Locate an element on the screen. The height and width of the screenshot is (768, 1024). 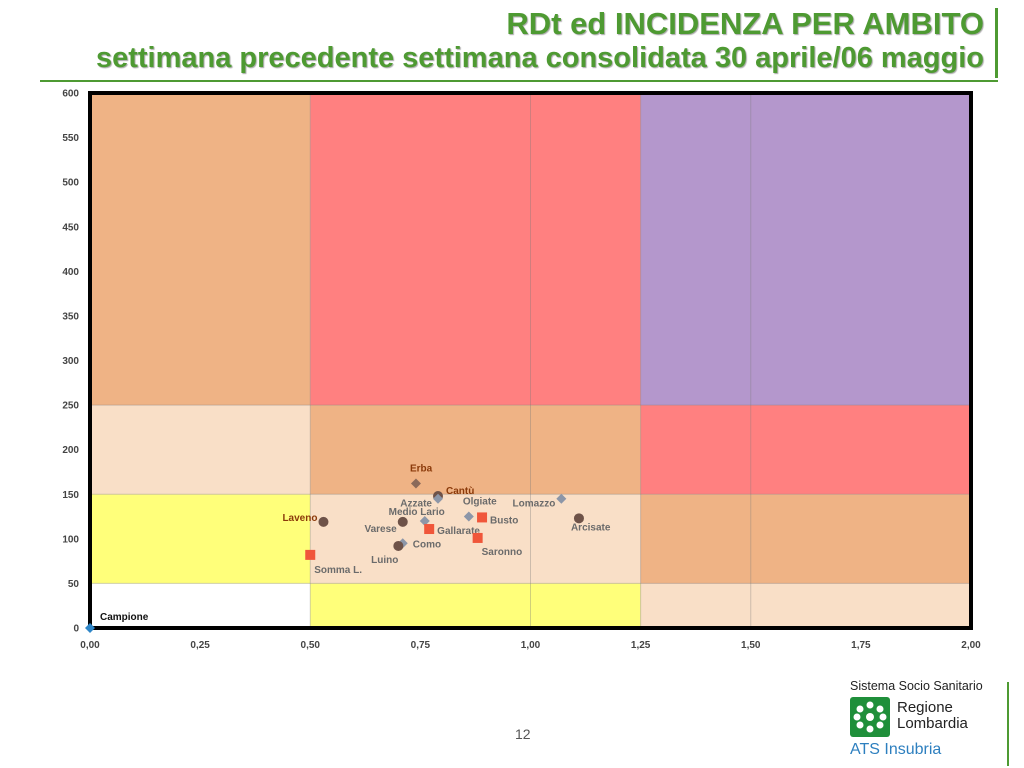
point-label: Olgiate is located at coordinates (480, 502).